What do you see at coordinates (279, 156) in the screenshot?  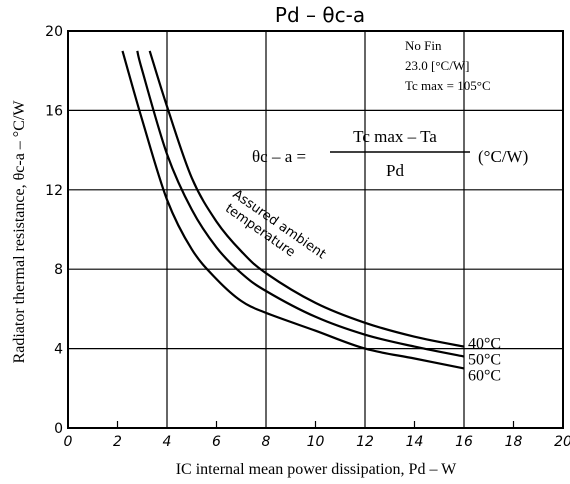 I see `formula-lhs: θc – a =` at bounding box center [279, 156].